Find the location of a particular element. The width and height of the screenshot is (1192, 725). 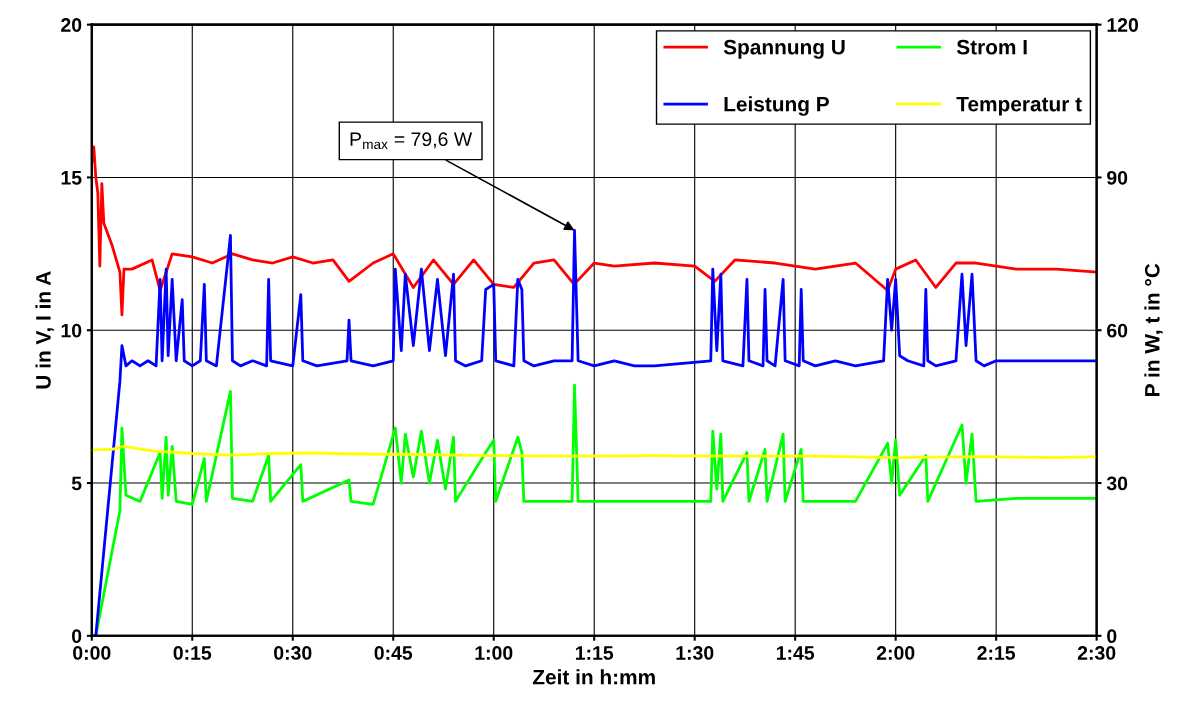

legend-label: Leistung P is located at coordinates (776, 106).